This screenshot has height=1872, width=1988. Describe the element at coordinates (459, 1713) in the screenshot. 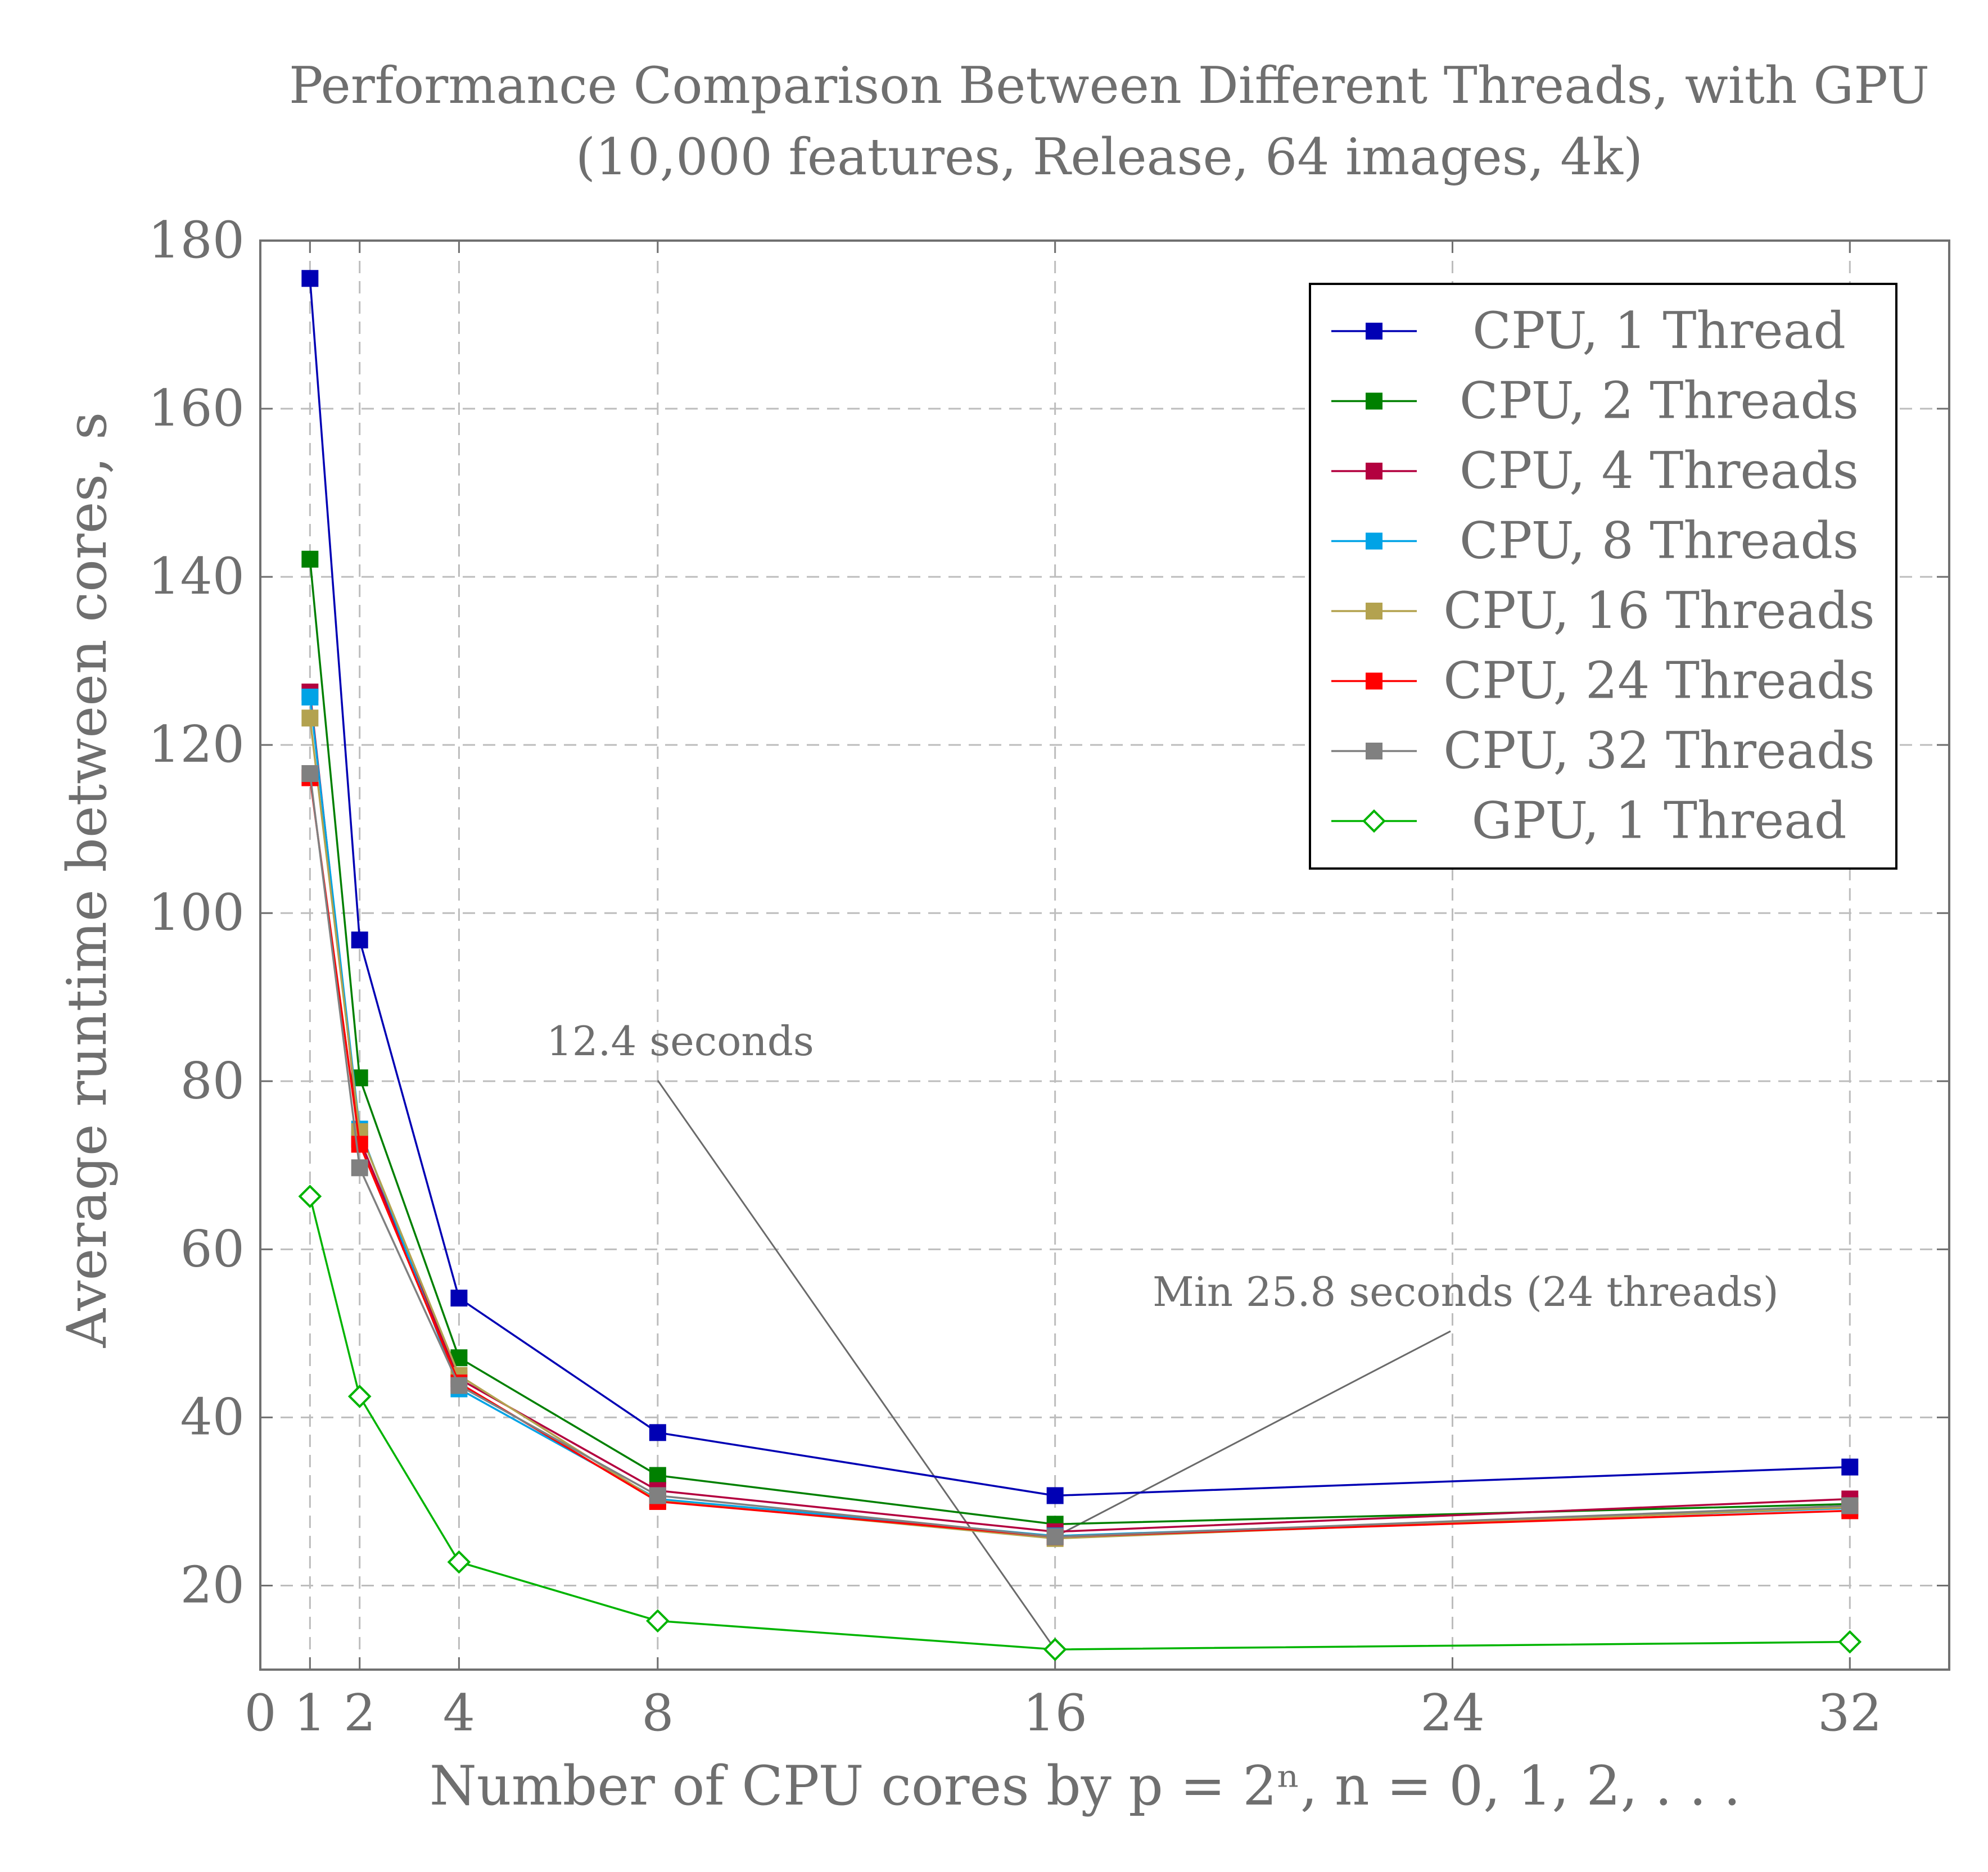

I see `x-tick-label: 4` at that location.